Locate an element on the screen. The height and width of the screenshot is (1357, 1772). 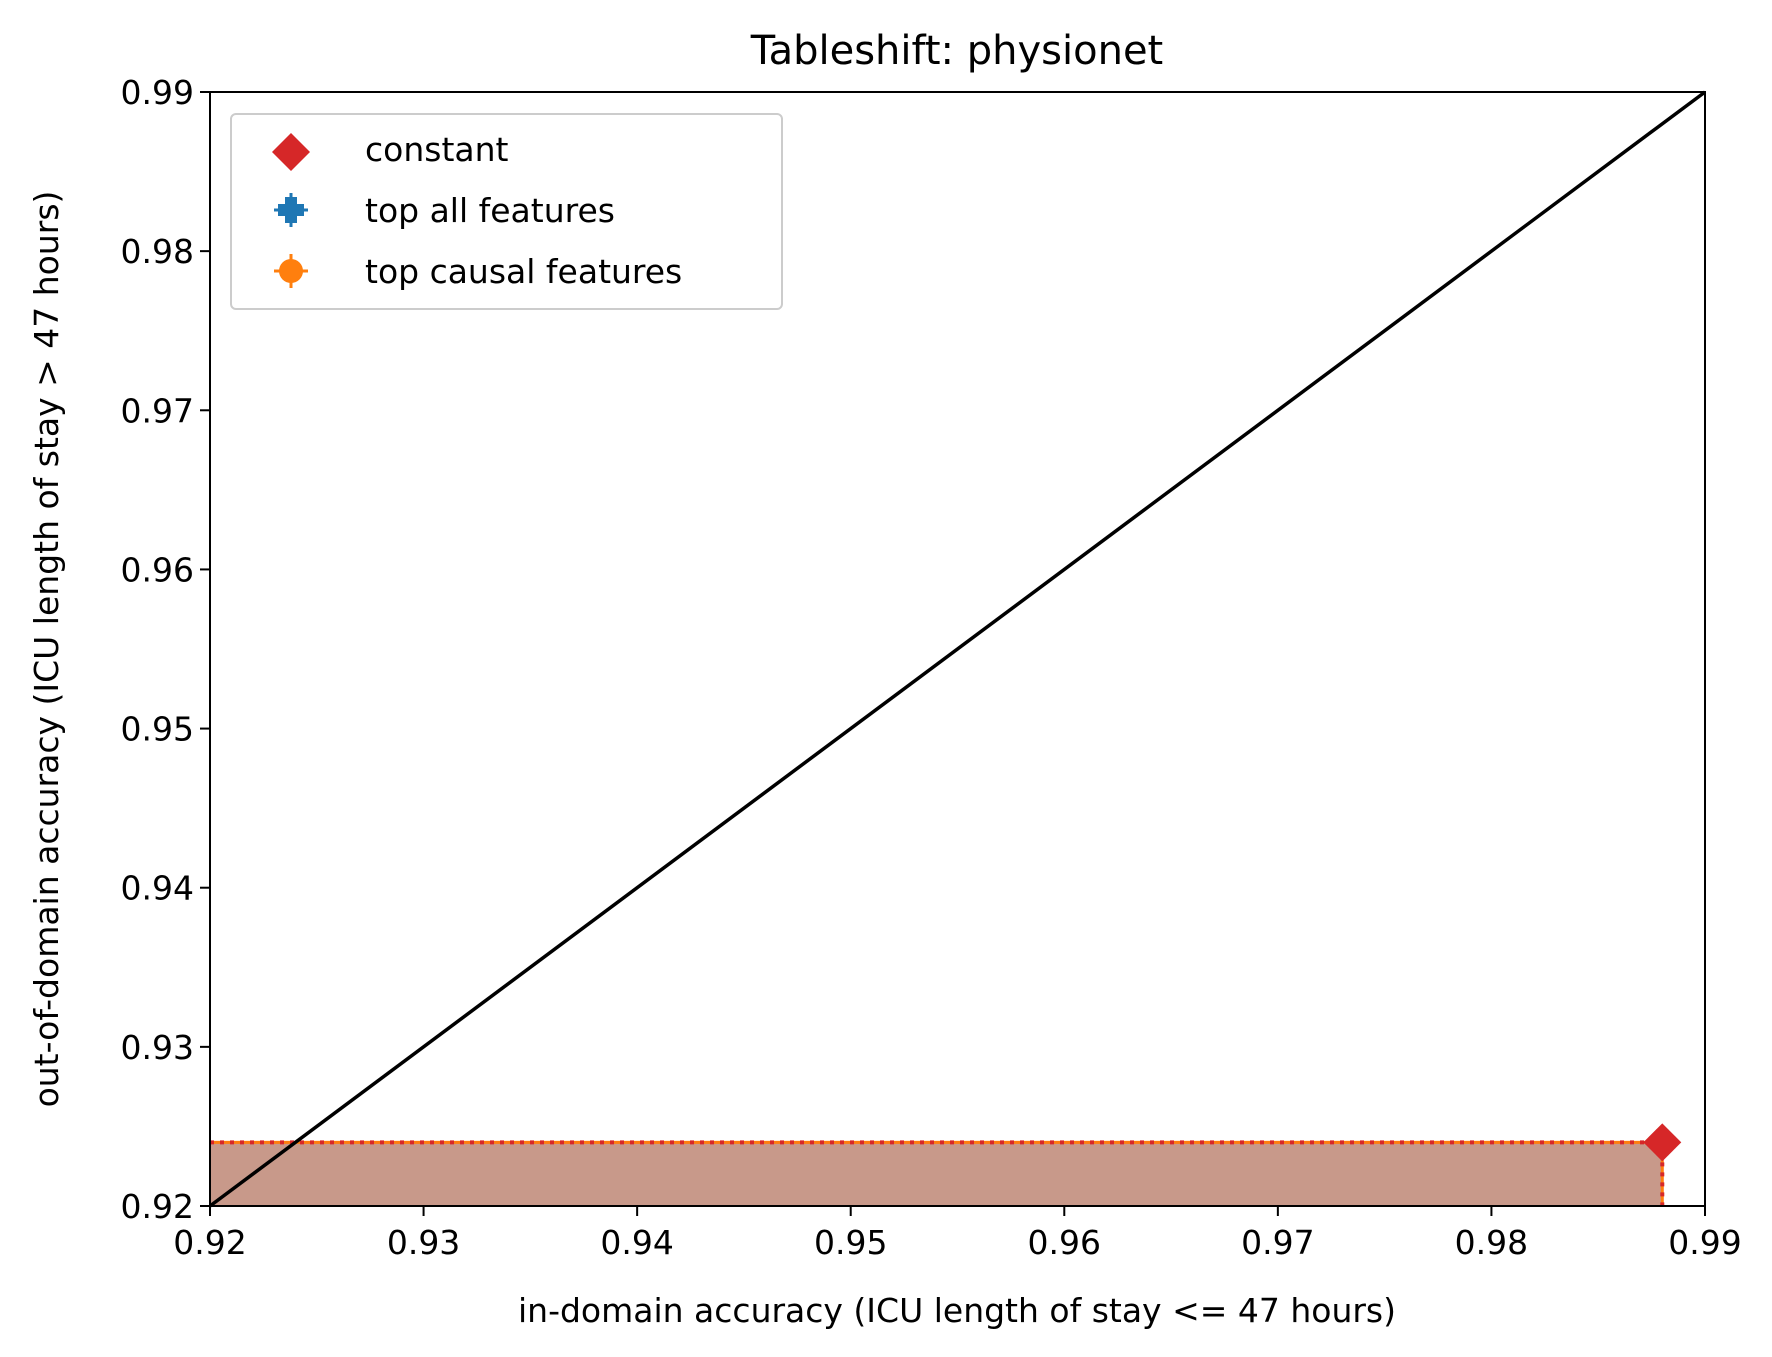
y-tick-label: 0.94 is located at coordinates (157, 888).